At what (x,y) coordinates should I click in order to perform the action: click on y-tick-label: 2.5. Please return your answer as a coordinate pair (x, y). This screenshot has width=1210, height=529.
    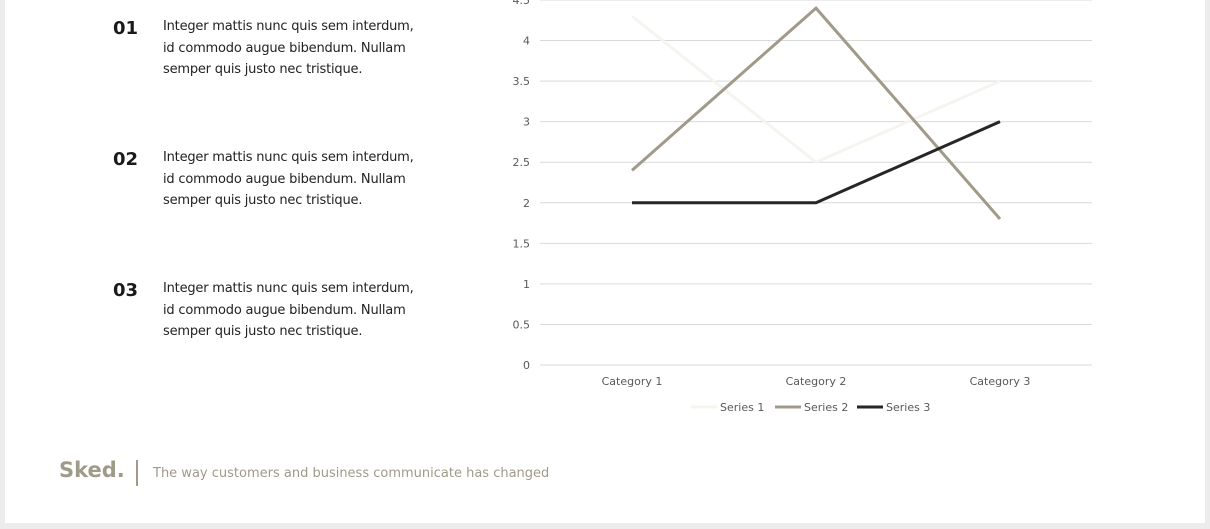
    Looking at the image, I should click on (522, 162).